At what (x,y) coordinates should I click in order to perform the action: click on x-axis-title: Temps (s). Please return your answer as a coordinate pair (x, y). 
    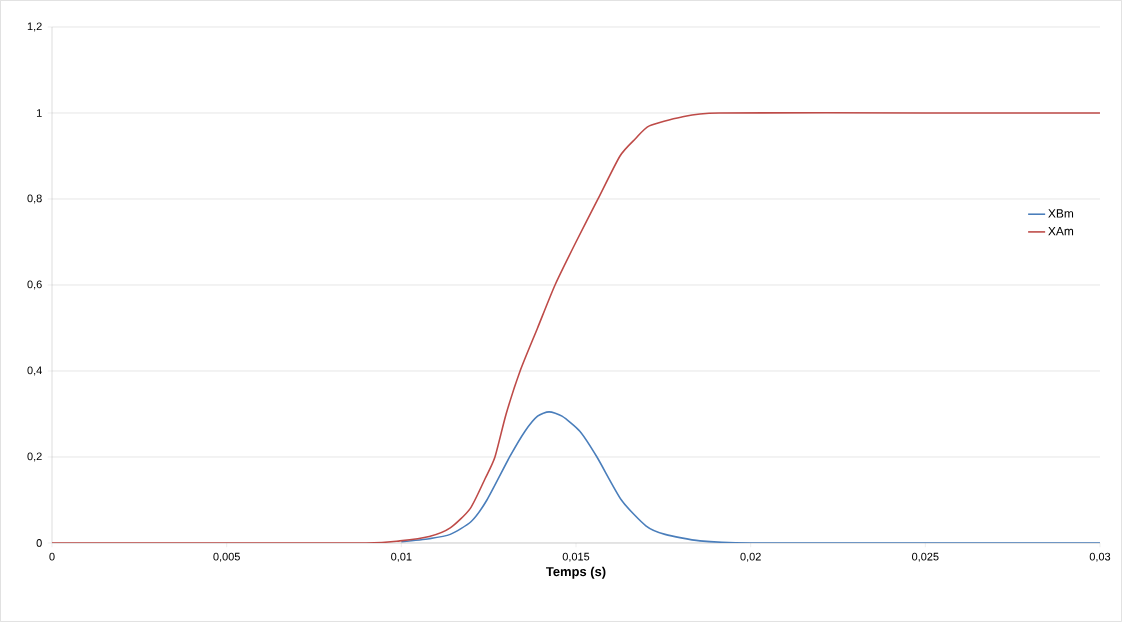
    Looking at the image, I should click on (576, 572).